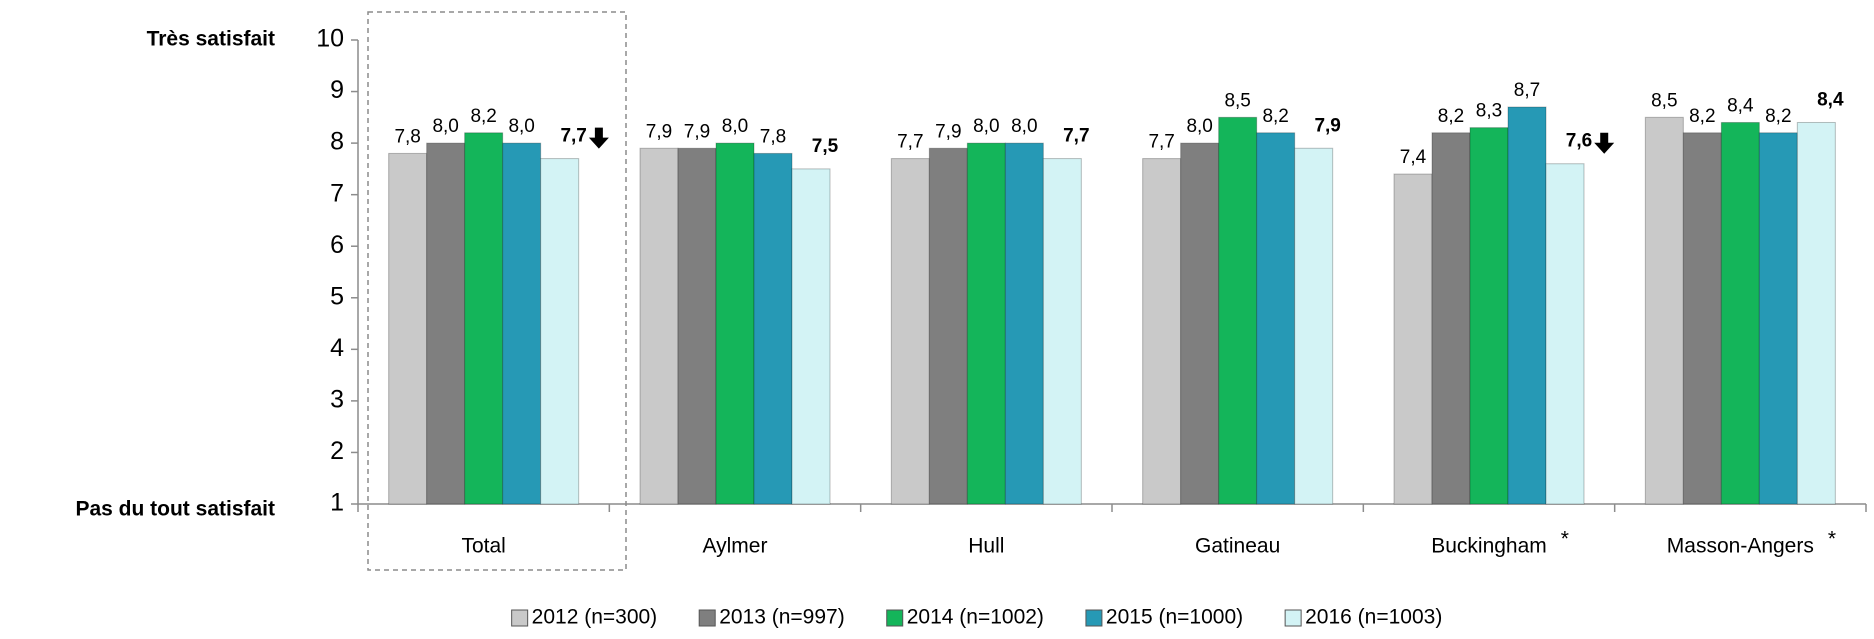 The image size is (1874, 639). I want to click on y-tick-label: 8, so click(337, 142).